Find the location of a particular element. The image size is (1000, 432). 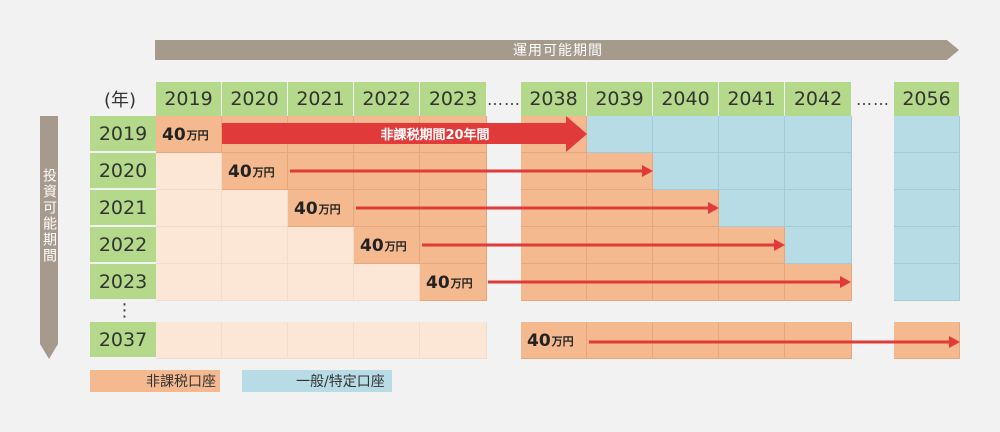

legend-swatch-nisa is located at coordinates (155, 381).